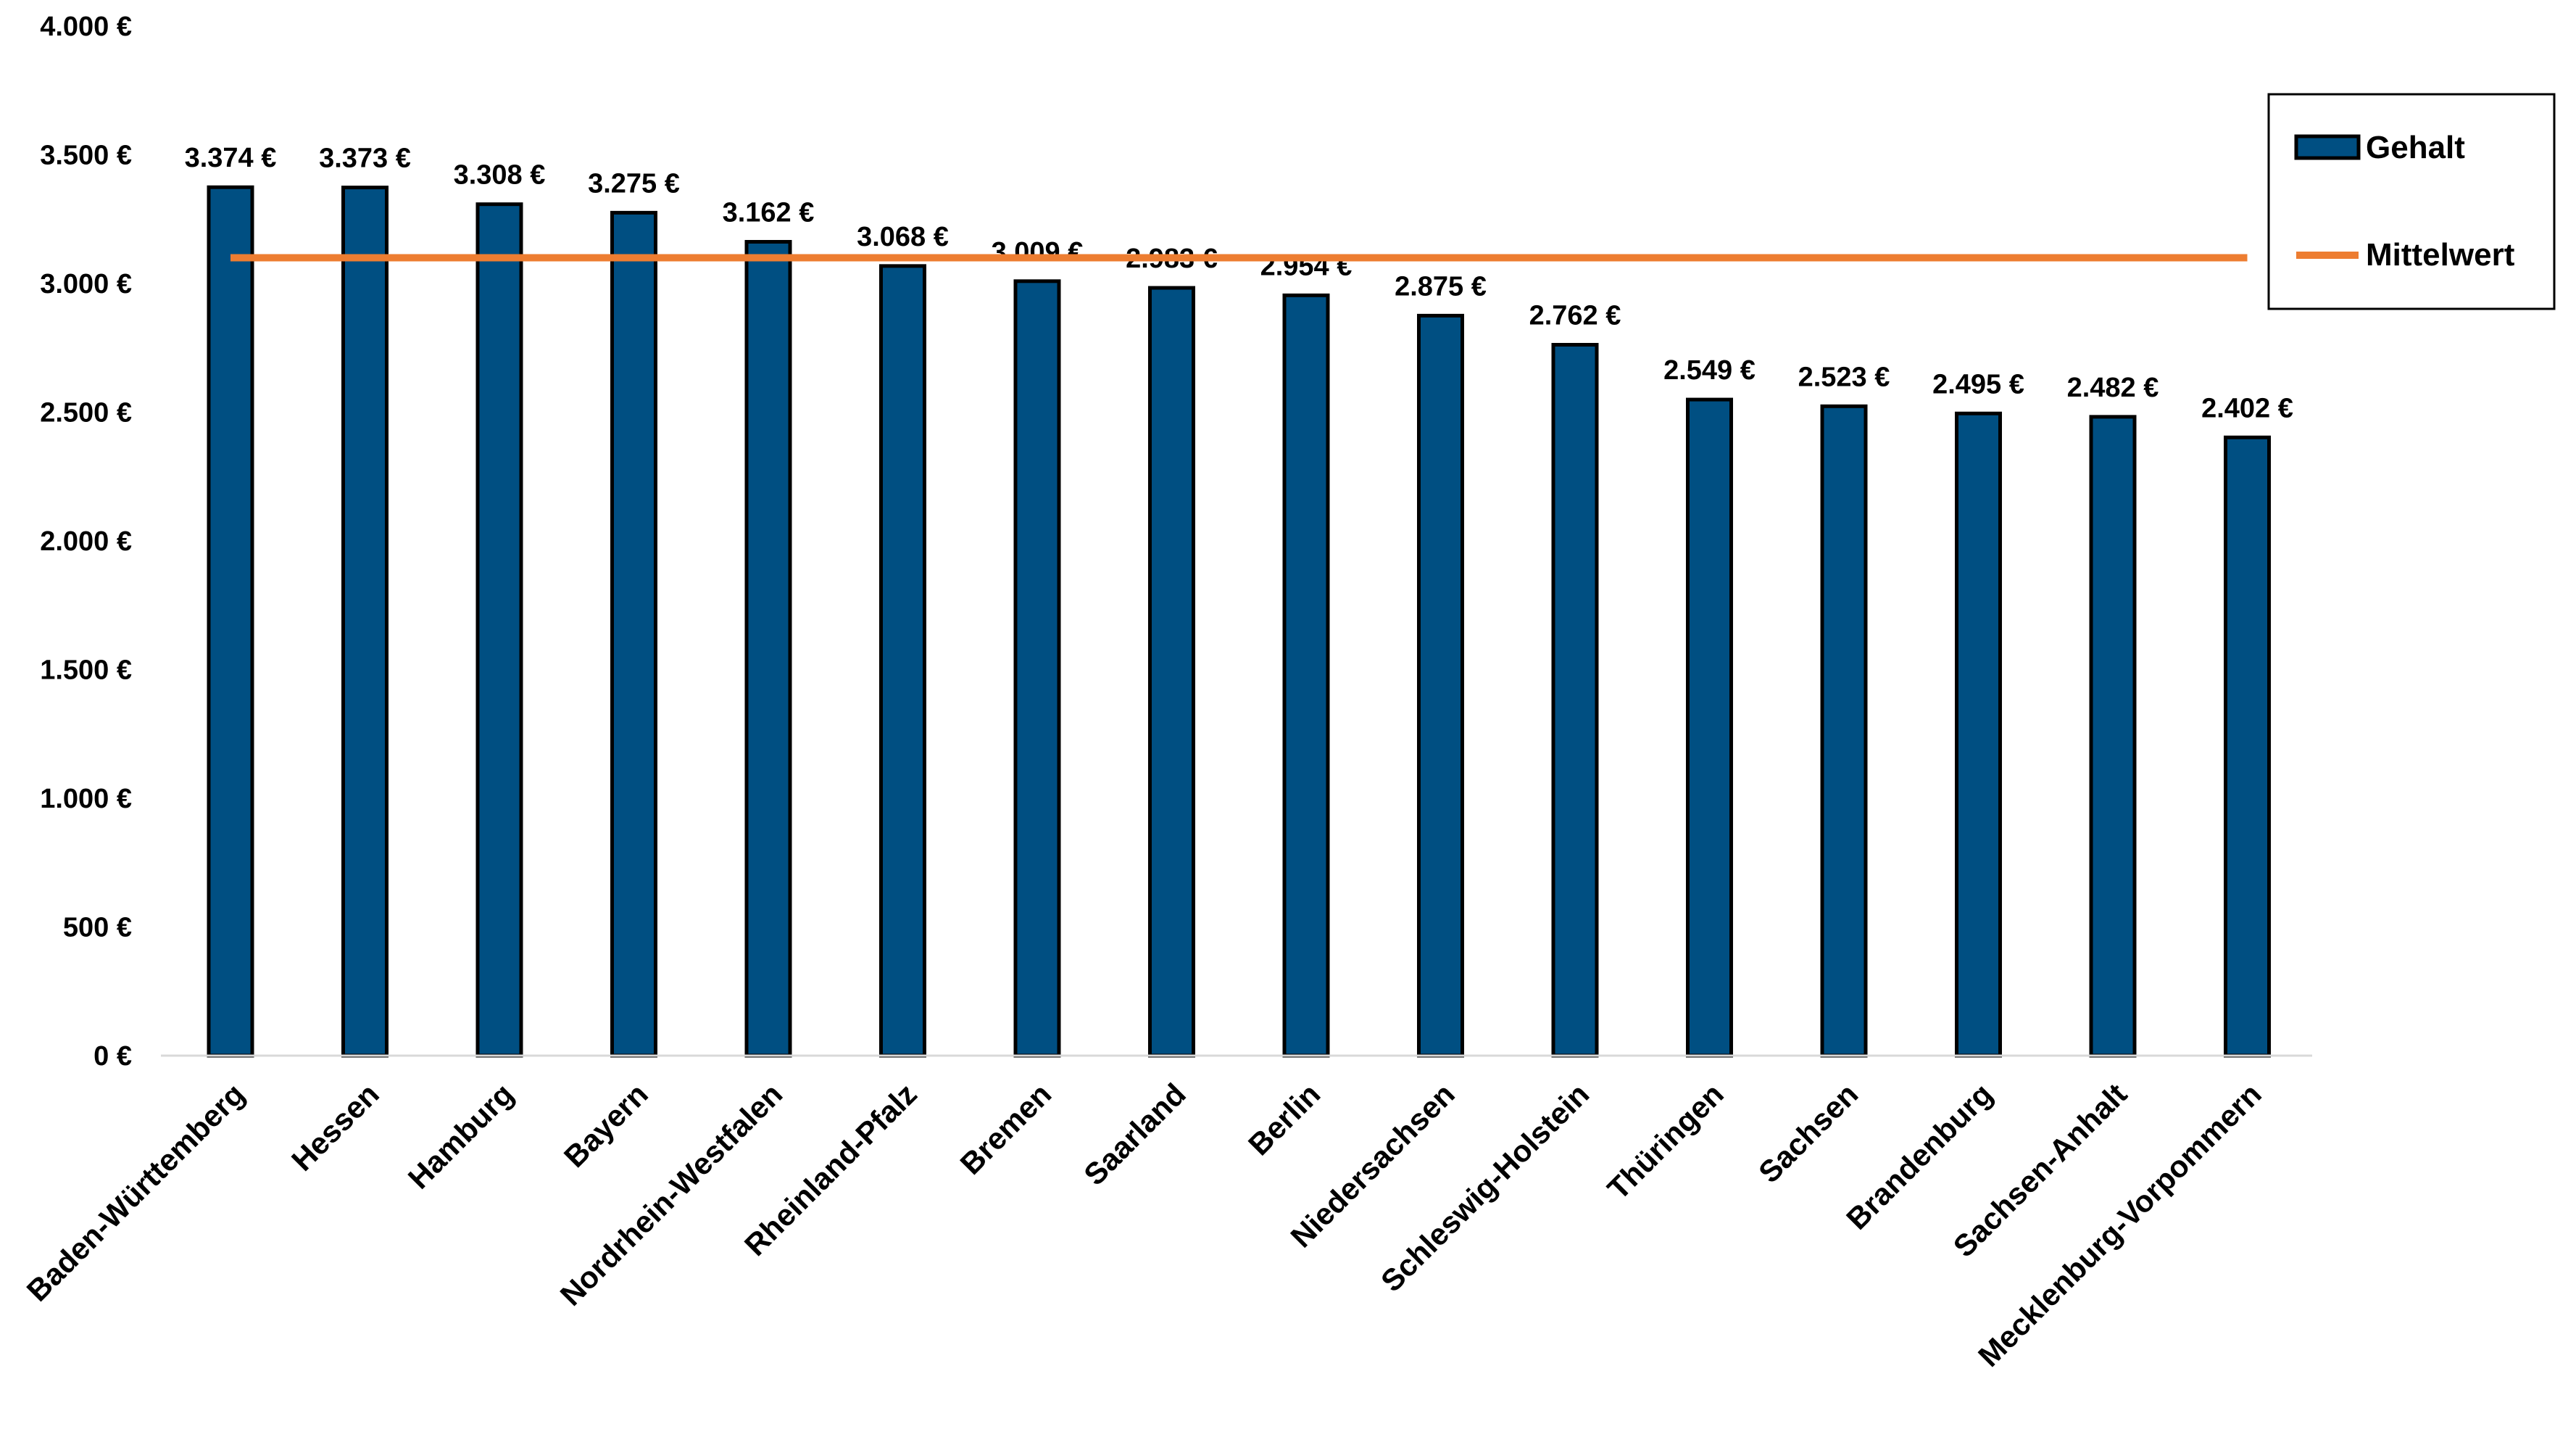 This screenshot has width=2576, height=1437. I want to click on legend-swatch-gehalt, so click(2327, 147).